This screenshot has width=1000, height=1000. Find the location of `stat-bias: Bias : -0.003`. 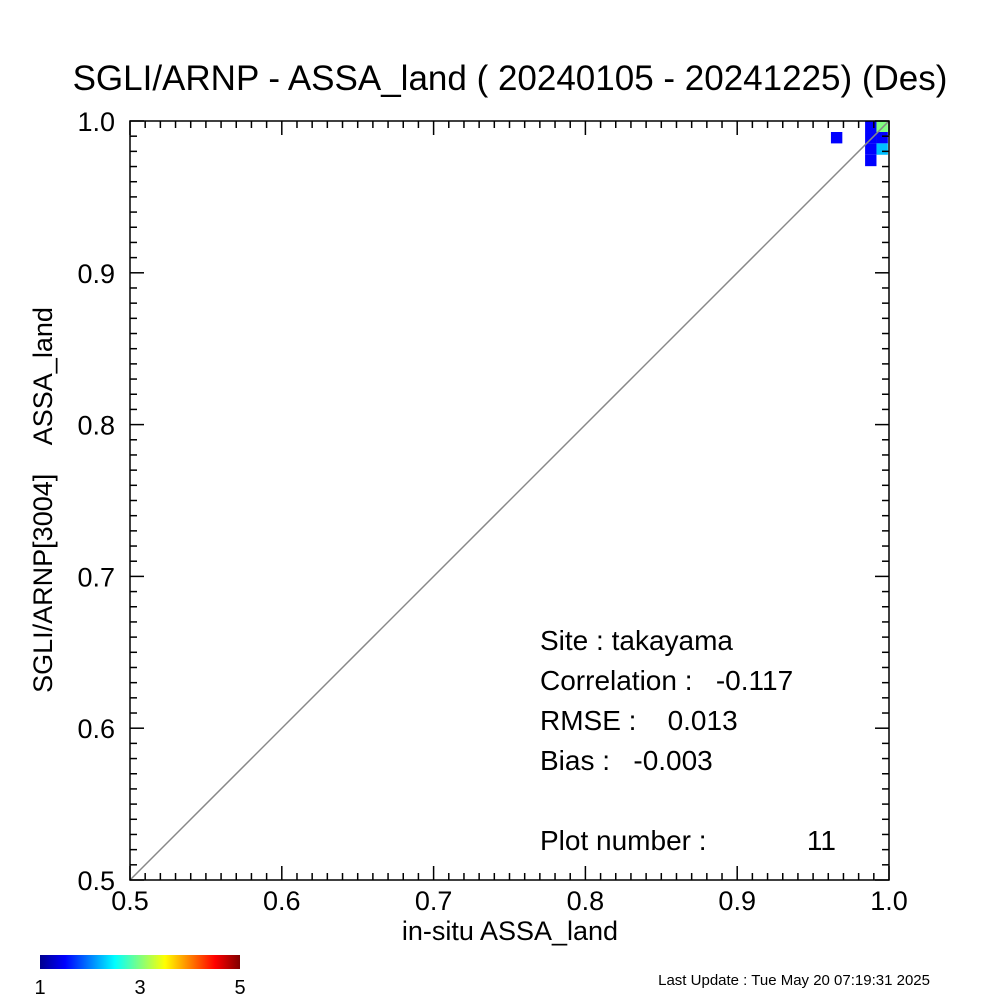

stat-bias: Bias : -0.003 is located at coordinates (626, 760).